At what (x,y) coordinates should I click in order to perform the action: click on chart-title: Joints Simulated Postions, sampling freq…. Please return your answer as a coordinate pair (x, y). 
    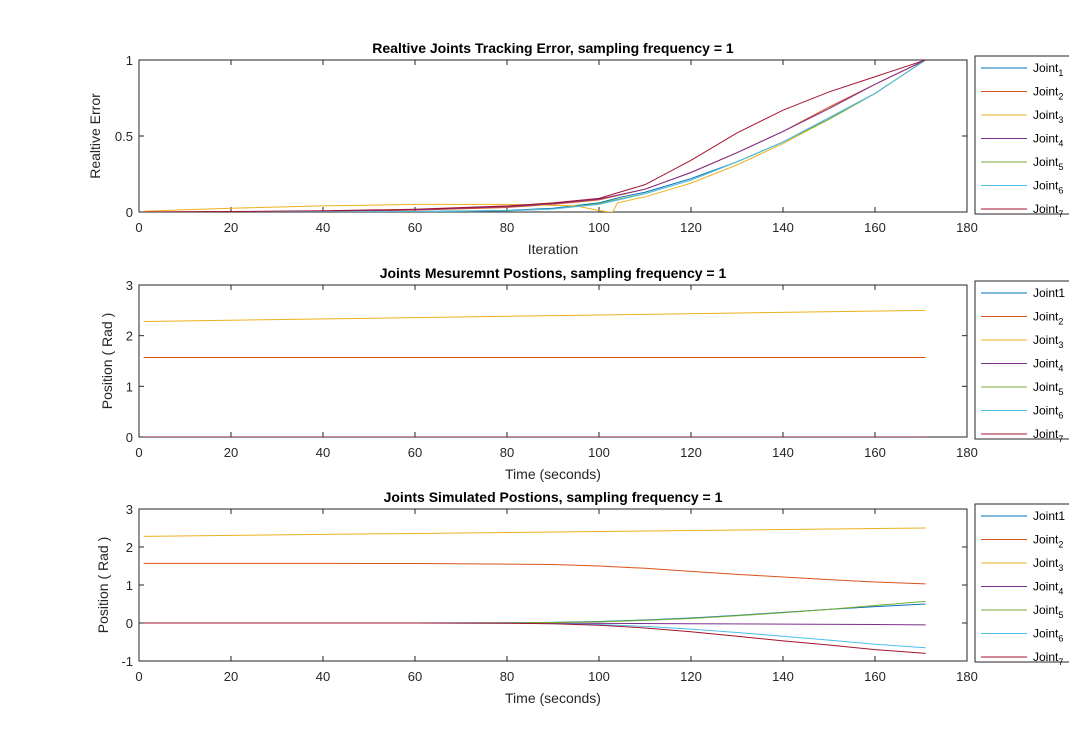
    Looking at the image, I should click on (553, 497).